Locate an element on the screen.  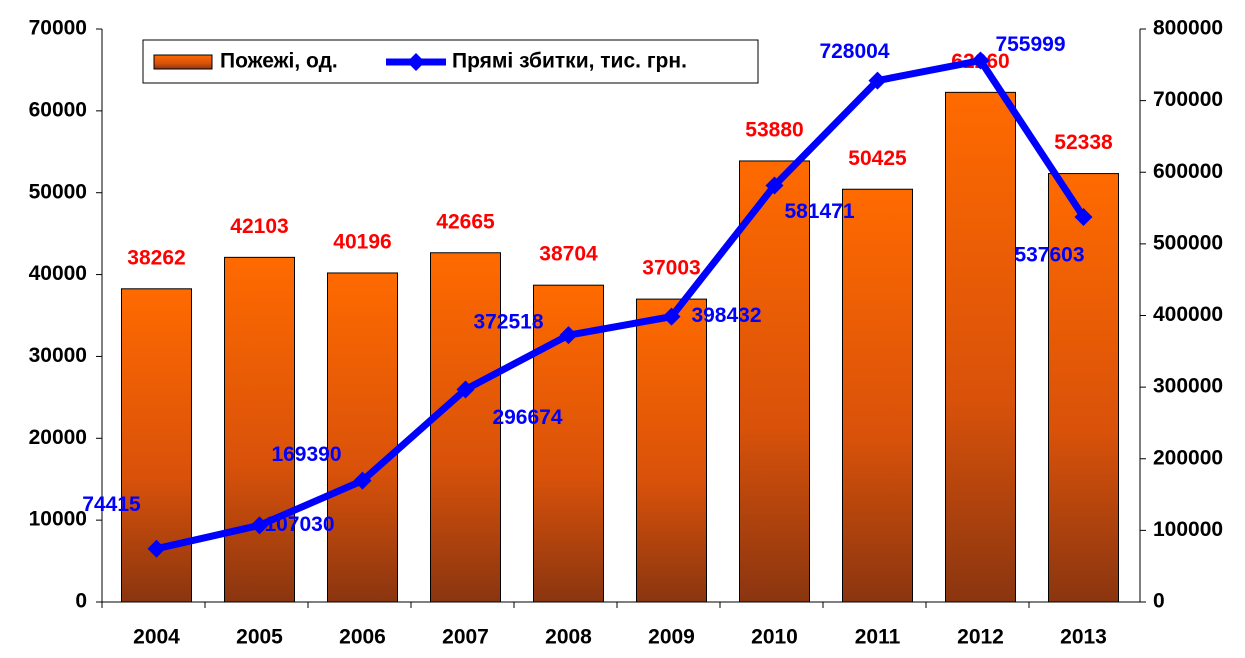
line-value-label: 296674 is located at coordinates (527, 417).